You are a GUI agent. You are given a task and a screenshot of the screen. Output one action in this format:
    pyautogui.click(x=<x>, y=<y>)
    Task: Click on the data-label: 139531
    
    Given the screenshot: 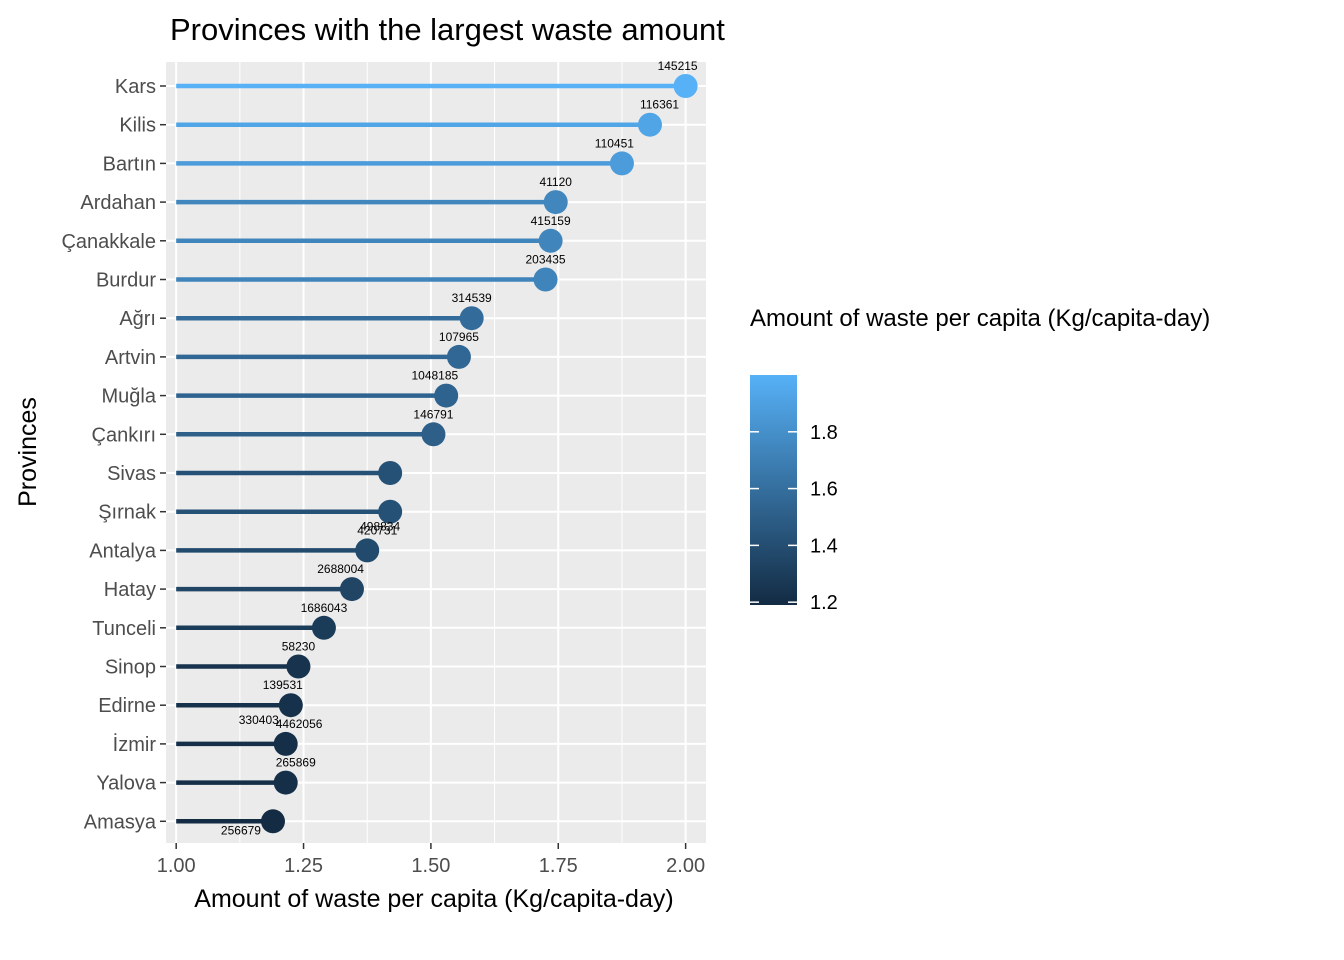 What is the action you would take?
    pyautogui.click(x=283, y=685)
    